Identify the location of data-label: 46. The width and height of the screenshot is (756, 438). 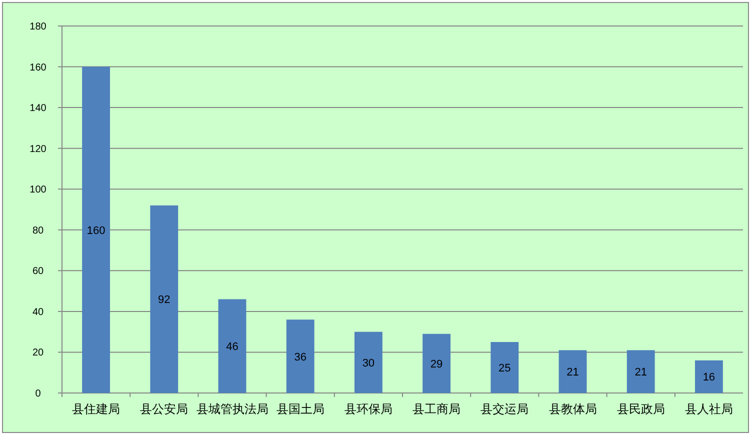
(232, 347).